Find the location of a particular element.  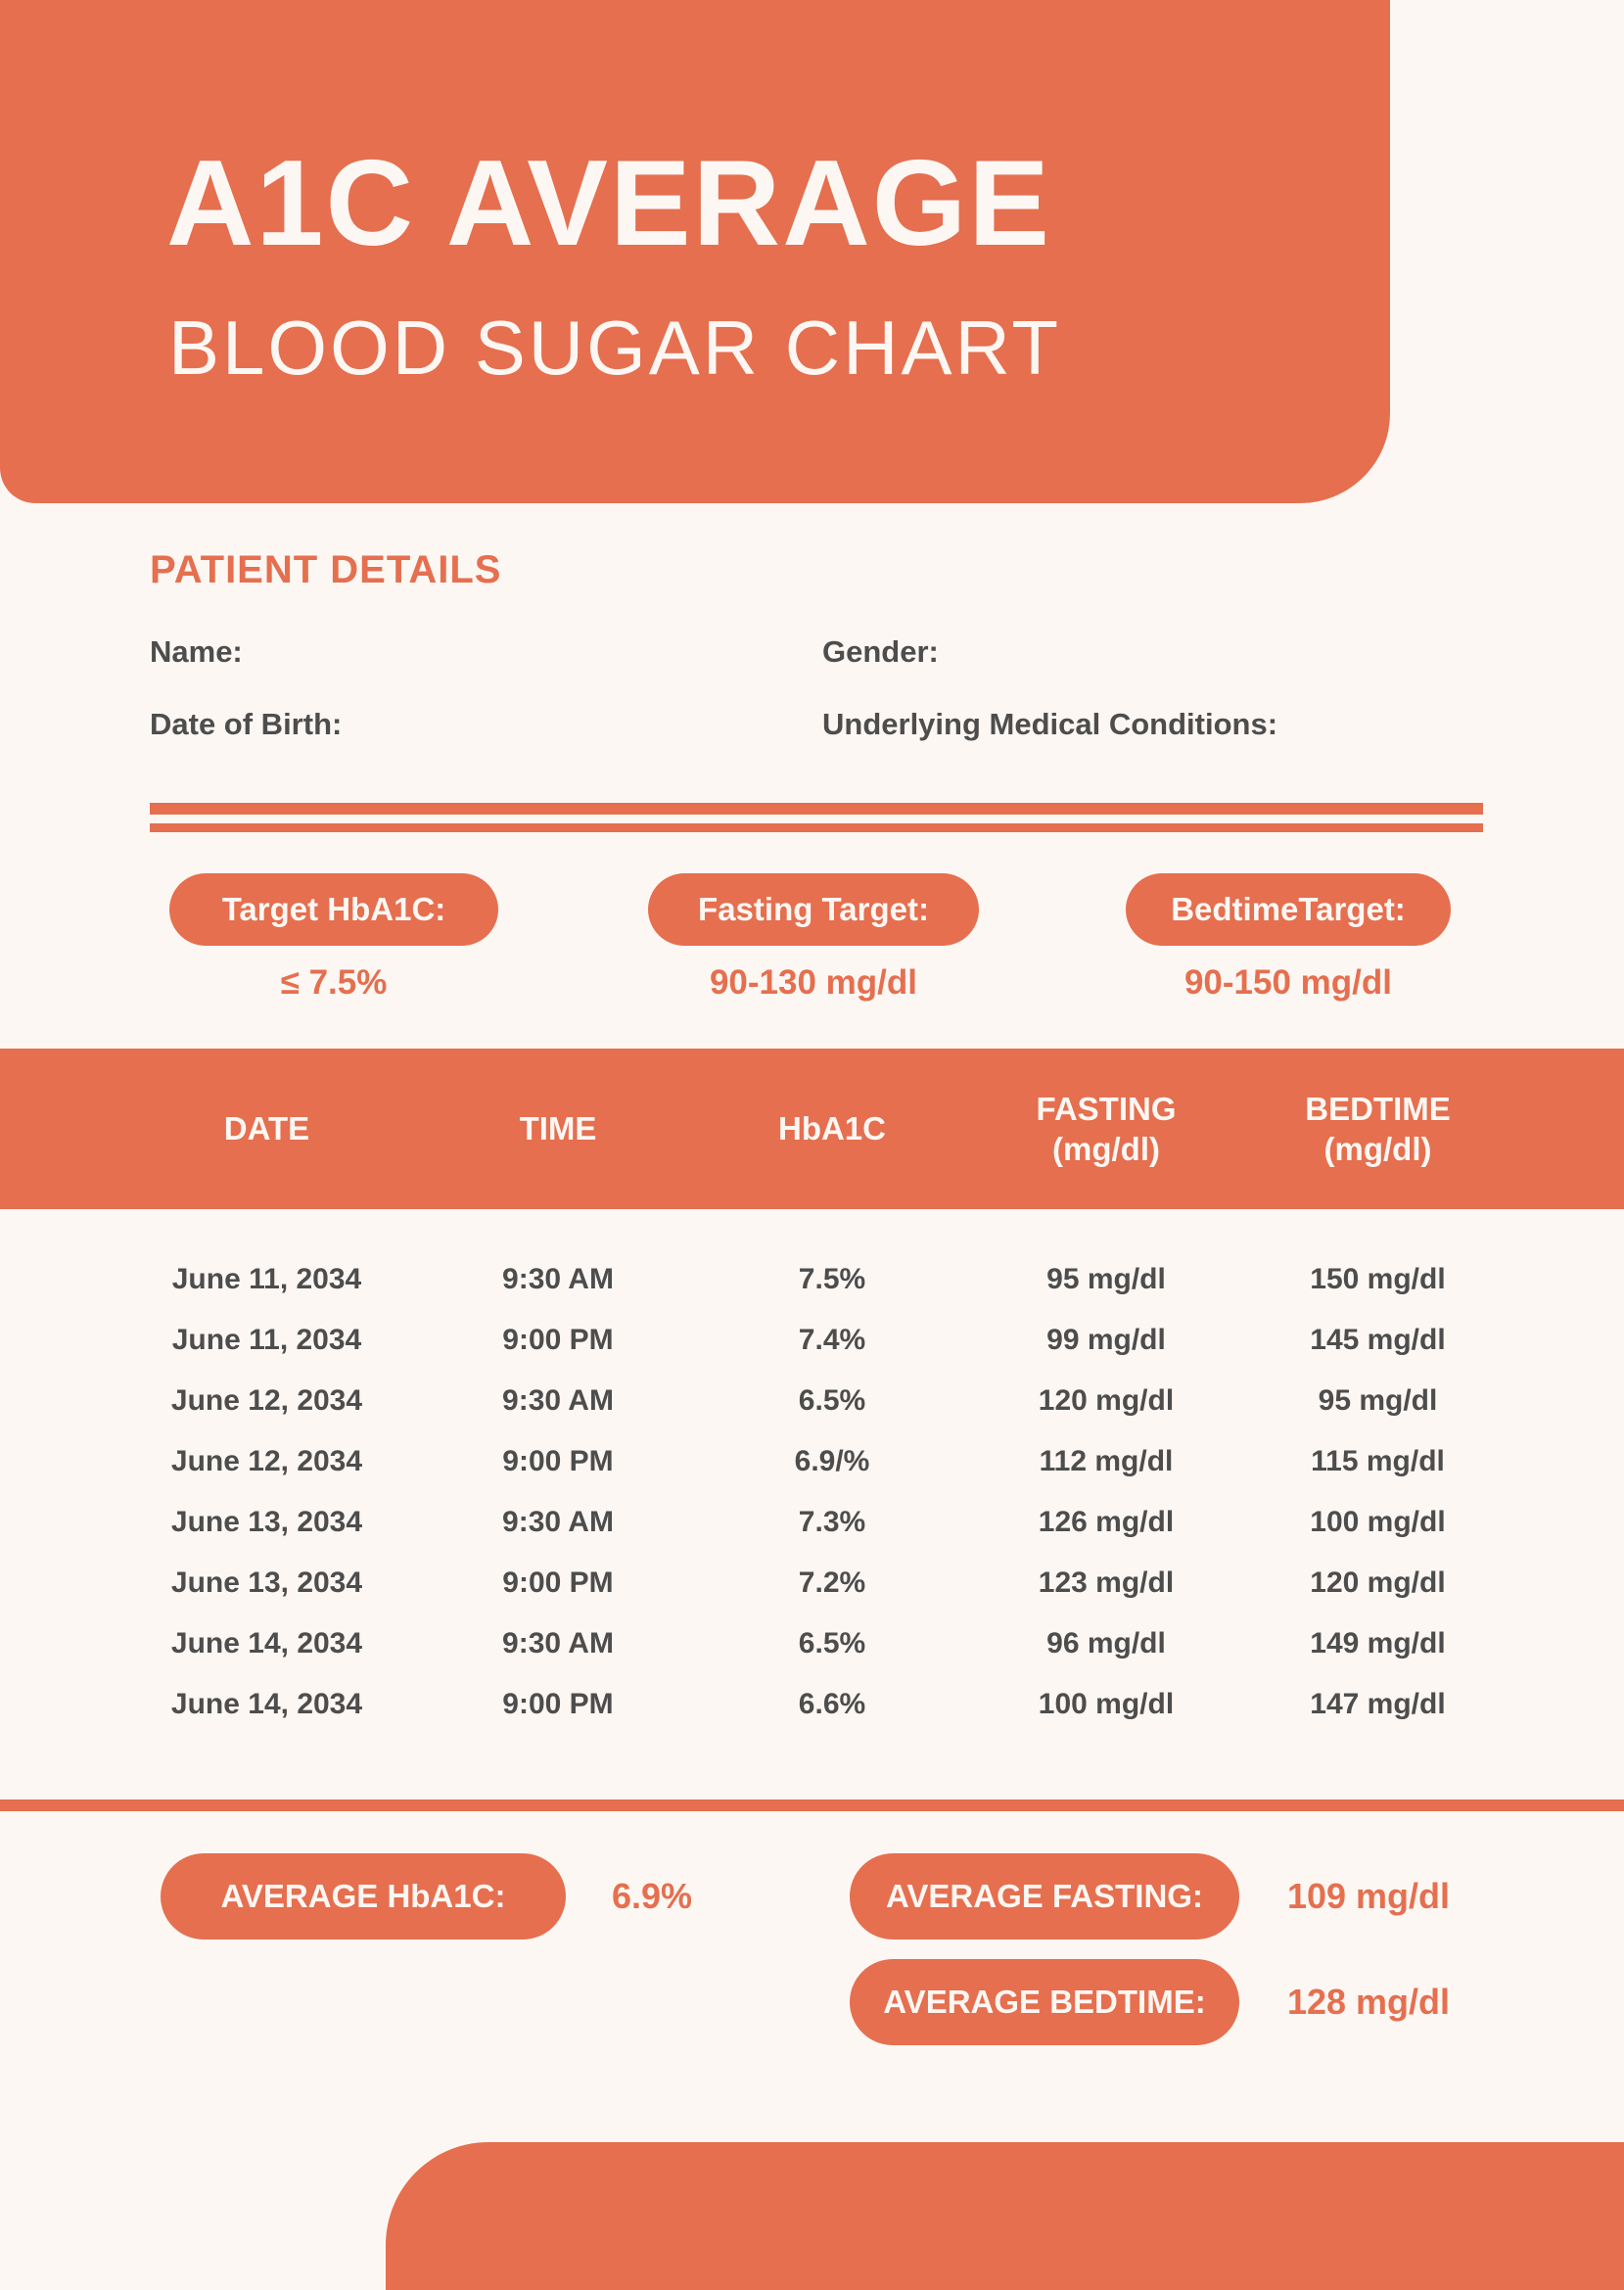

table-cell-fasting: 120 mg/dl is located at coordinates (1106, 1400).